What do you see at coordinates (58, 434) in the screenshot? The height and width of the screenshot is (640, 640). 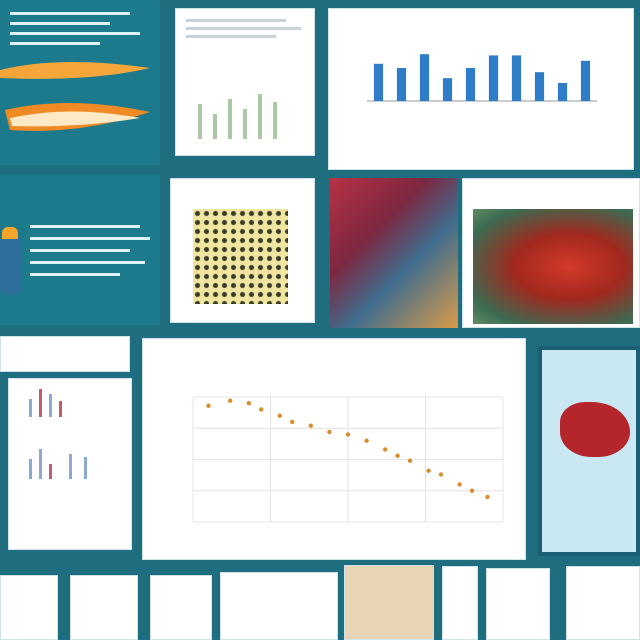 I see `doc-bottom-left-chart` at bounding box center [58, 434].